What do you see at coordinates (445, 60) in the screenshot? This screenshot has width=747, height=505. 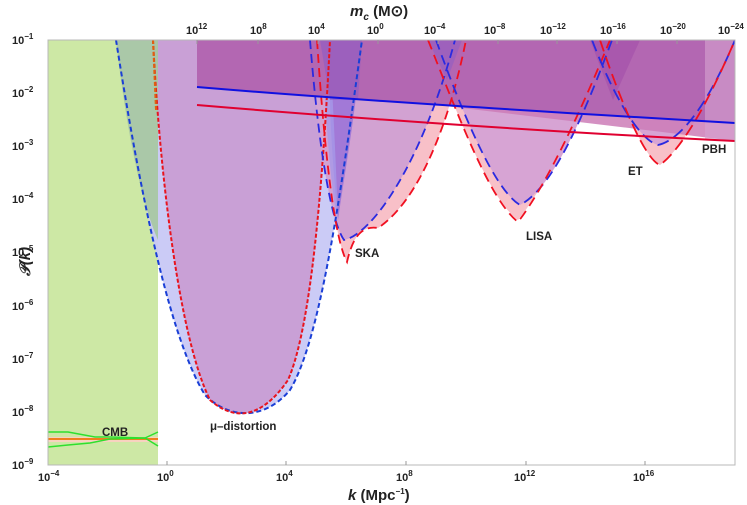 I see `lisa-top-overlap` at bounding box center [445, 60].